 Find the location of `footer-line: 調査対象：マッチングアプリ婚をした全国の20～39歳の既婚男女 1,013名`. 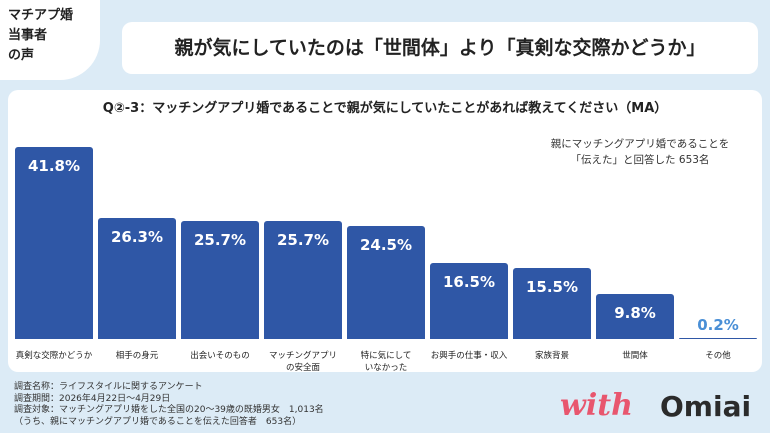

footer-line: 調査対象：マッチングアプリ婚をした全国の20～39歳の既婚男女 1,013名 is located at coordinates (169, 410).